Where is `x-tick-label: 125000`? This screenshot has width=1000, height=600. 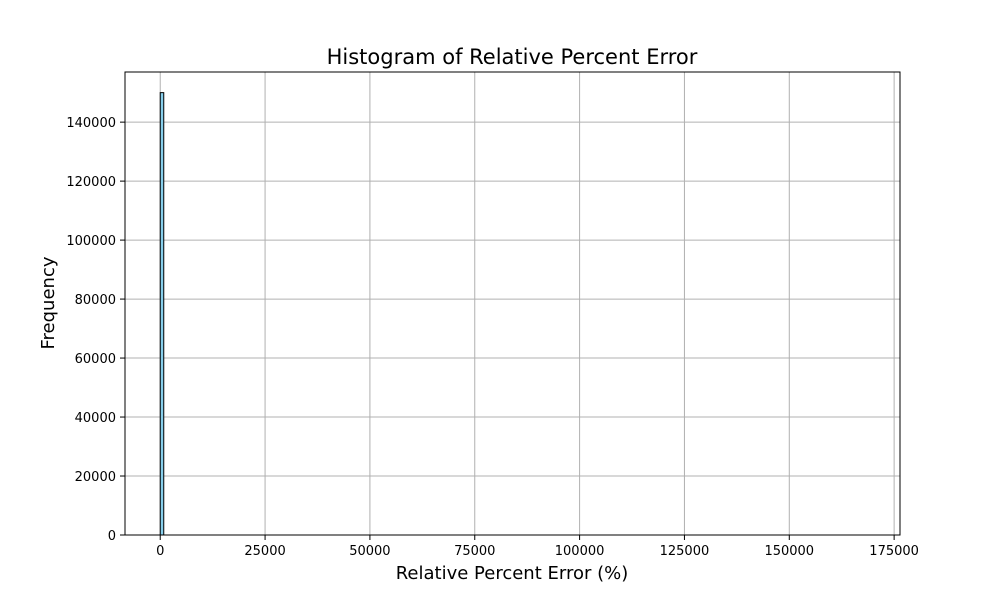
x-tick-label: 125000 is located at coordinates (685, 551).